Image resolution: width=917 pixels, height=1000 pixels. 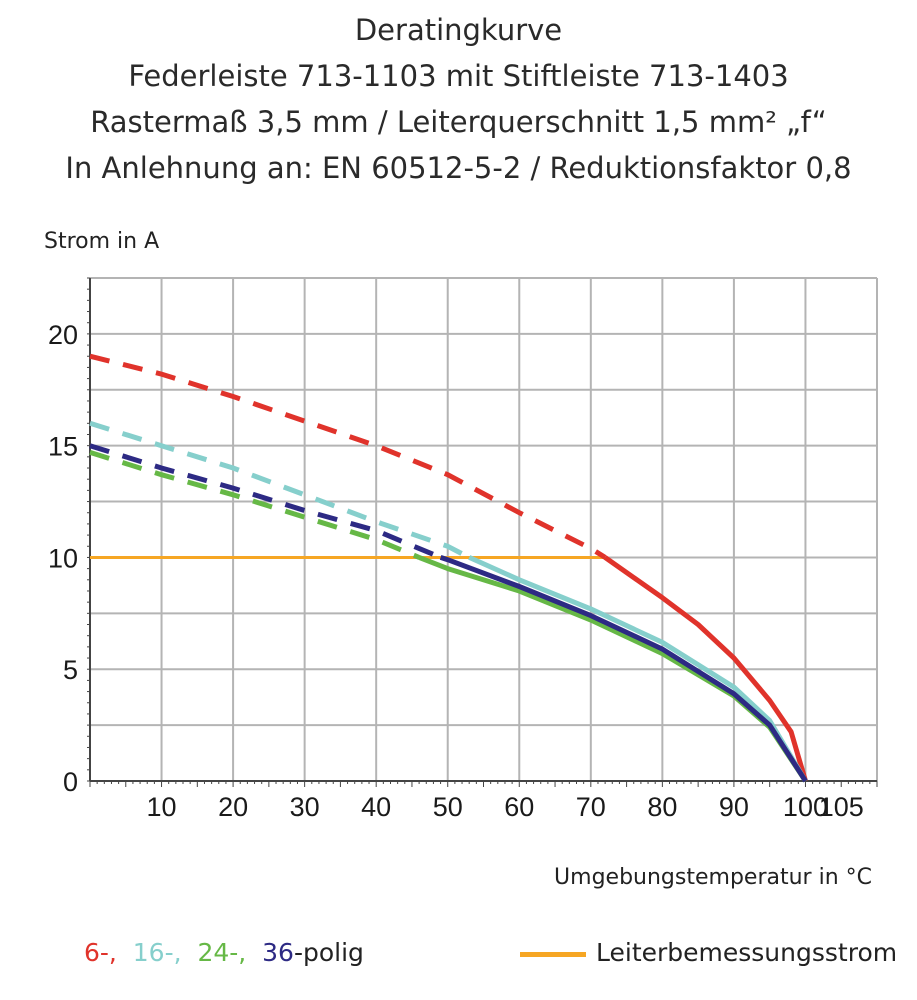 What do you see at coordinates (305, 807) in the screenshot?
I see `x-tick-label: 30` at bounding box center [305, 807].